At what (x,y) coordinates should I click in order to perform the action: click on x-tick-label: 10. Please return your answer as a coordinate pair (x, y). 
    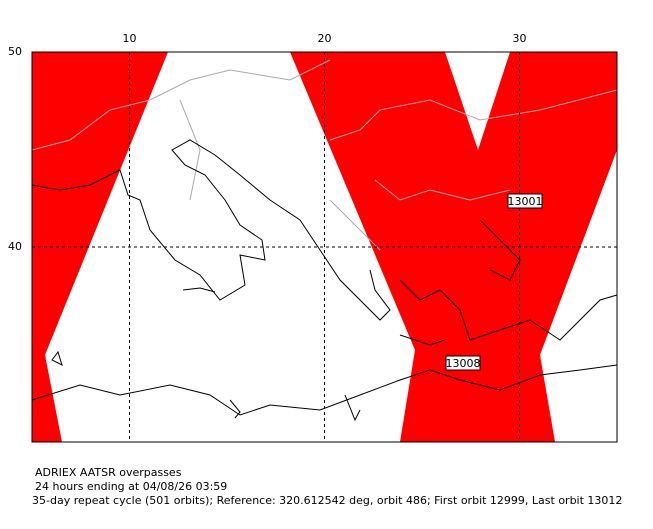
    Looking at the image, I should click on (130, 38).